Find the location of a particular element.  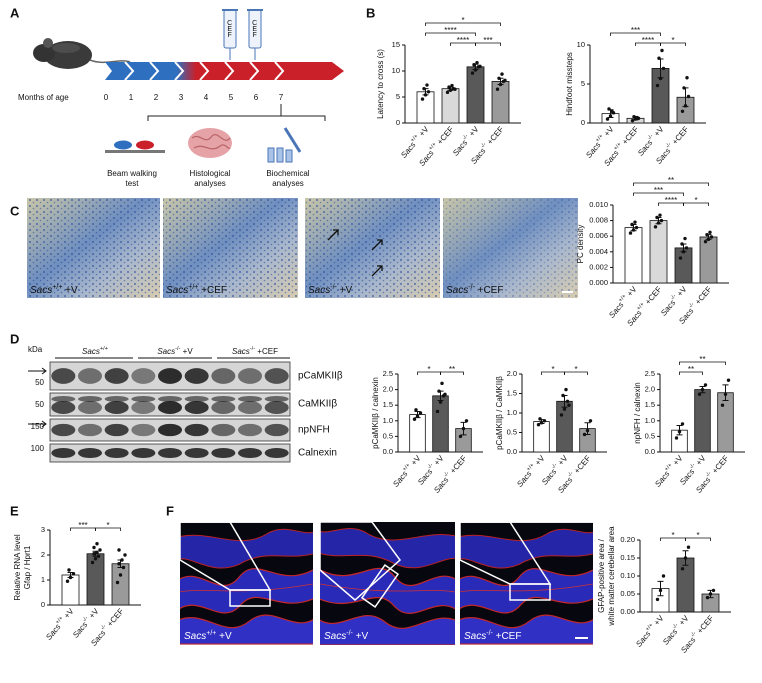

error-bar is located at coordinates (660, 588).